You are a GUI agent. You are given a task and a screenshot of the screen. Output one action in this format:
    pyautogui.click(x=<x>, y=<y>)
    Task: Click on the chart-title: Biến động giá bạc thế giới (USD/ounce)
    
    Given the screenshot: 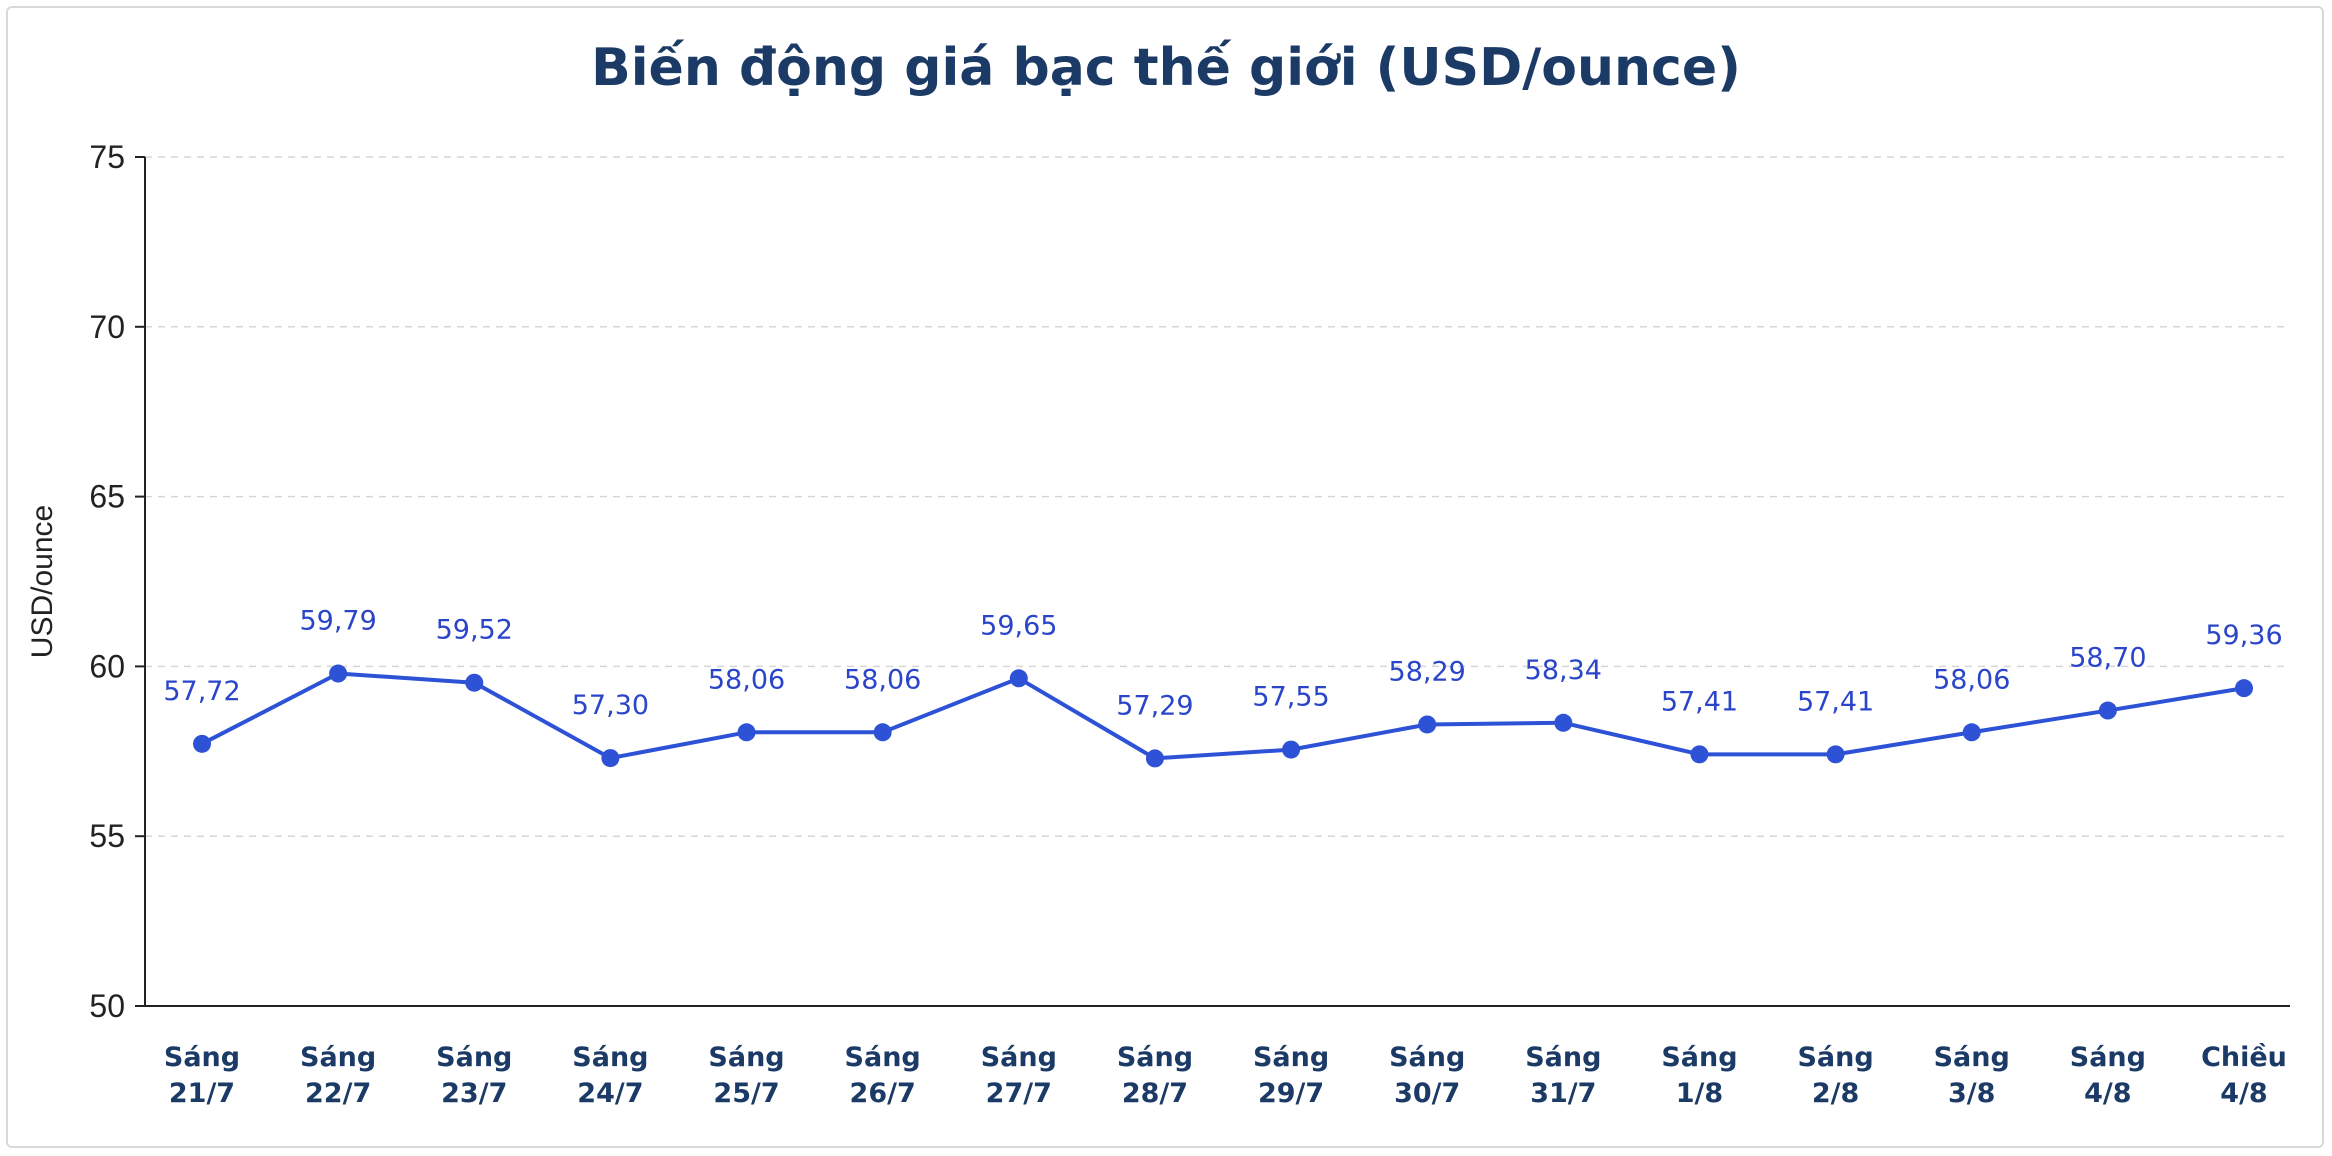 What is the action you would take?
    pyautogui.click(x=1166, y=68)
    